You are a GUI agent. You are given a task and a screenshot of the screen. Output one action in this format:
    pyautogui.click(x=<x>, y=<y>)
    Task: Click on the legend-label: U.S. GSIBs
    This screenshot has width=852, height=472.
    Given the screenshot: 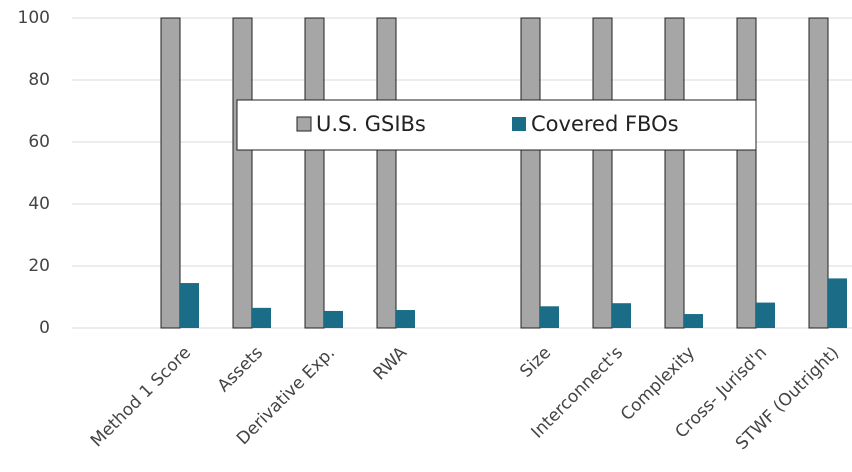 What is the action you would take?
    pyautogui.click(x=371, y=124)
    